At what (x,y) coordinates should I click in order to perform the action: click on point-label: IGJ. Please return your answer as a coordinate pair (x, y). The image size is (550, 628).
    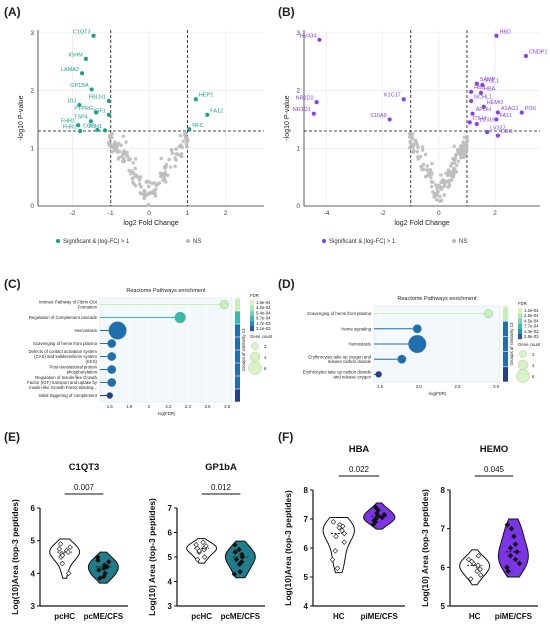
    Looking at the image, I should click on (72, 102).